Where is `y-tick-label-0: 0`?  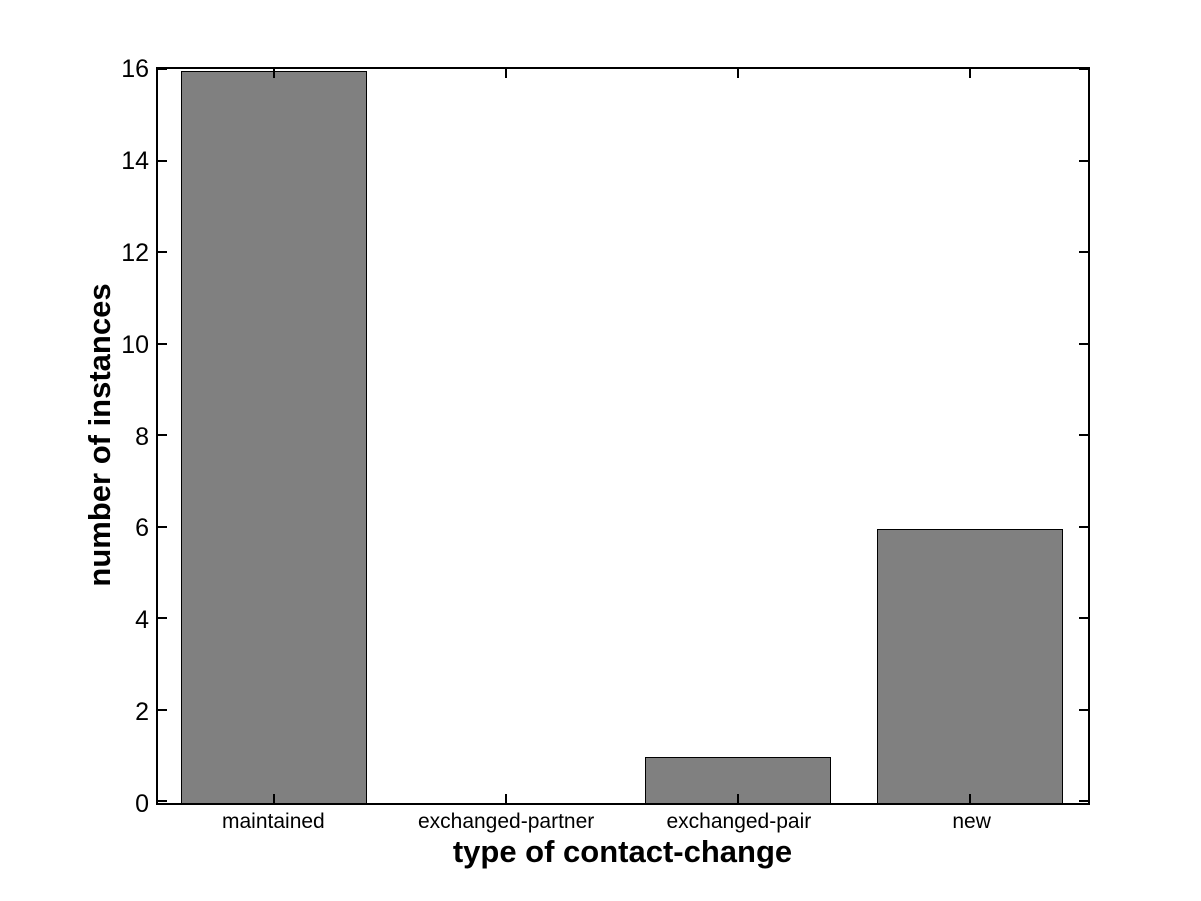 y-tick-label-0: 0 is located at coordinates (142, 804).